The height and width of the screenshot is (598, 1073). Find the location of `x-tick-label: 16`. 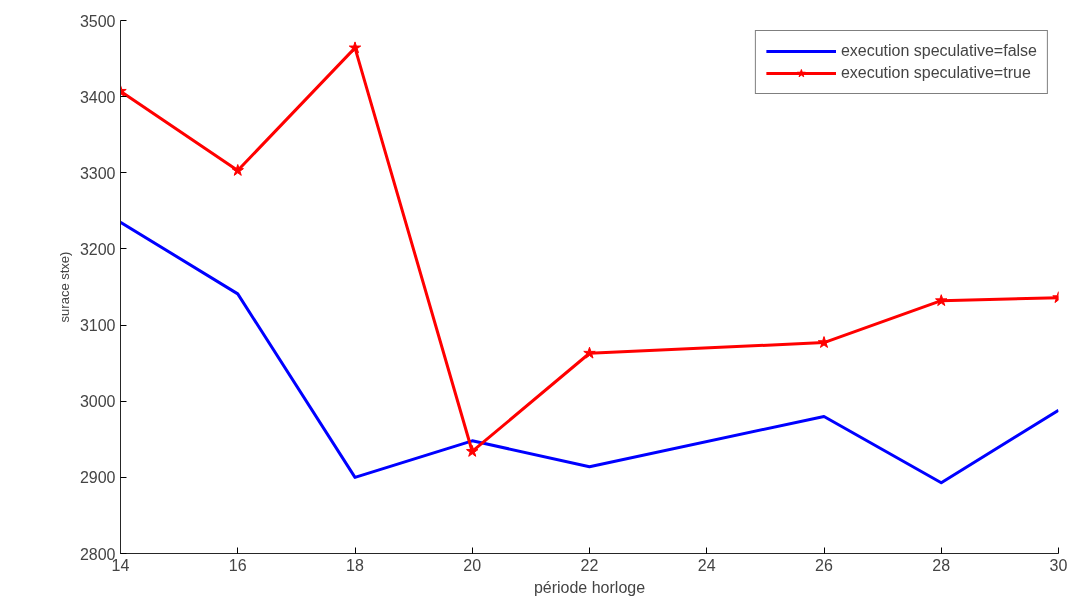

x-tick-label: 16 is located at coordinates (237, 565).